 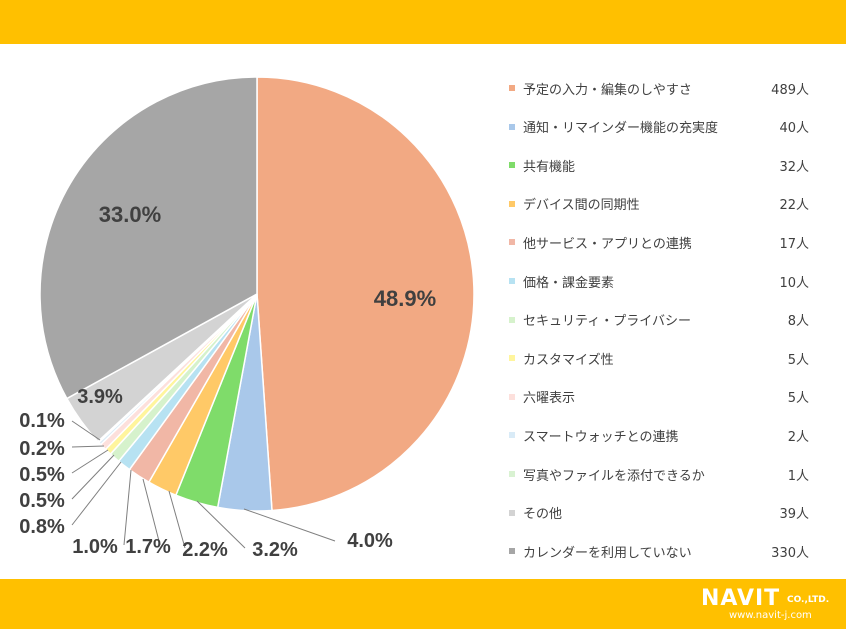 I want to click on legend-label: 予定の入力・編集のしやすさ, so click(x=607, y=90).